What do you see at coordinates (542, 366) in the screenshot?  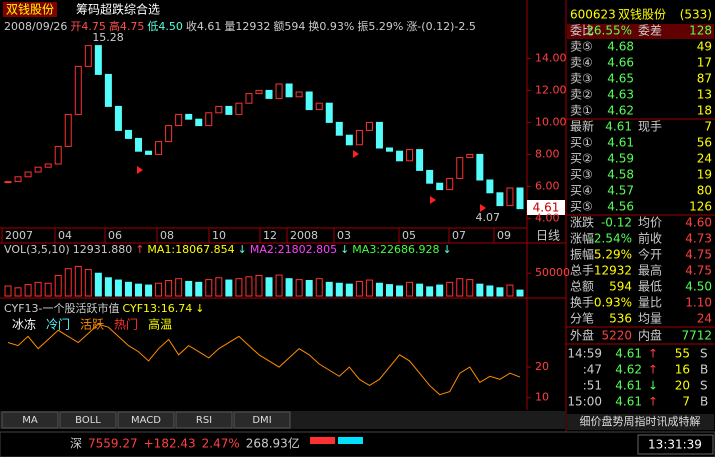 I see `y-tick-label: 20` at bounding box center [542, 366].